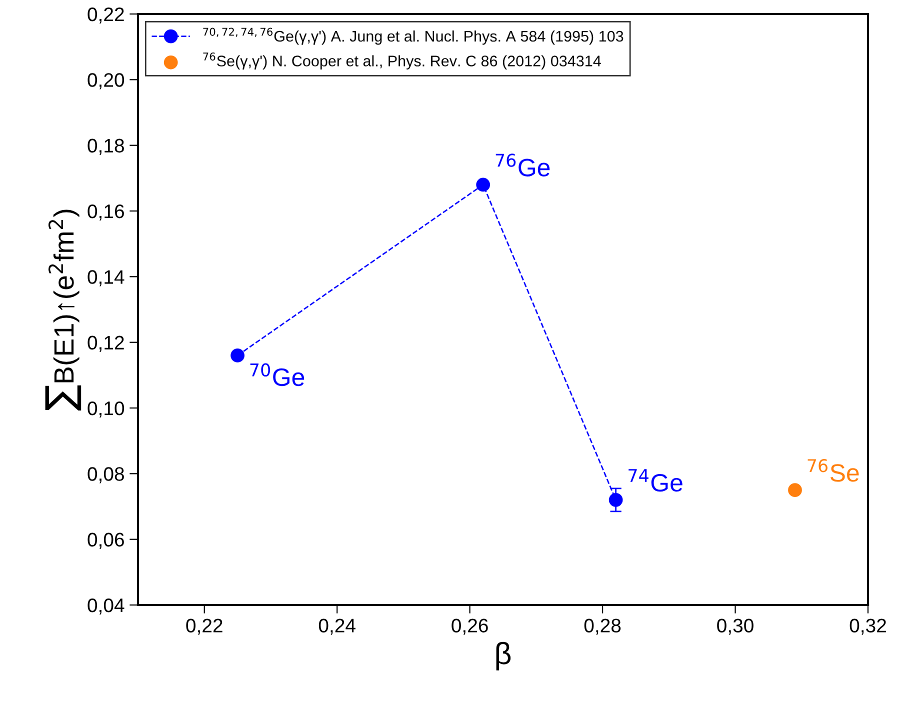 Image resolution: width=913 pixels, height=705 pixels. Describe the element at coordinates (106, 475) in the screenshot. I see `y-tick-label: 0,08` at that location.